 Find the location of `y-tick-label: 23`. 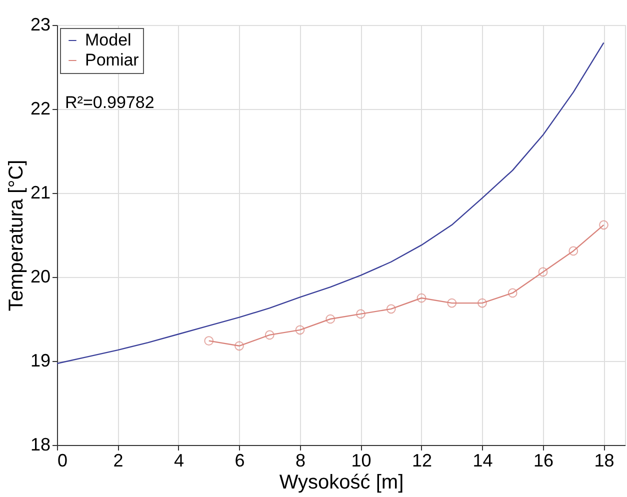

y-tick-label: 23 is located at coordinates (40, 24).